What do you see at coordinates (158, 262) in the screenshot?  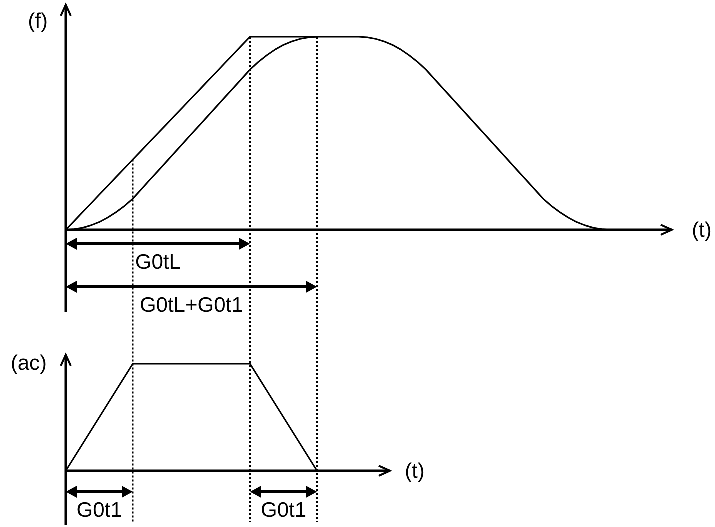 I see `text: G0tL` at bounding box center [158, 262].